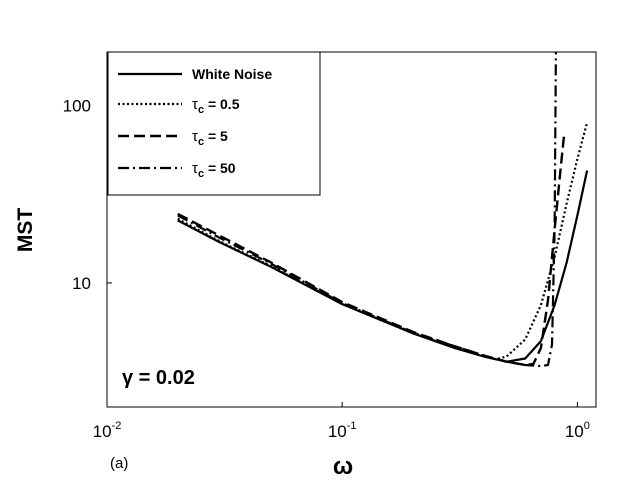 The height and width of the screenshot is (486, 628). Describe the element at coordinates (577, 430) in the screenshot. I see `x-tick-label: 10⁰` at that location.